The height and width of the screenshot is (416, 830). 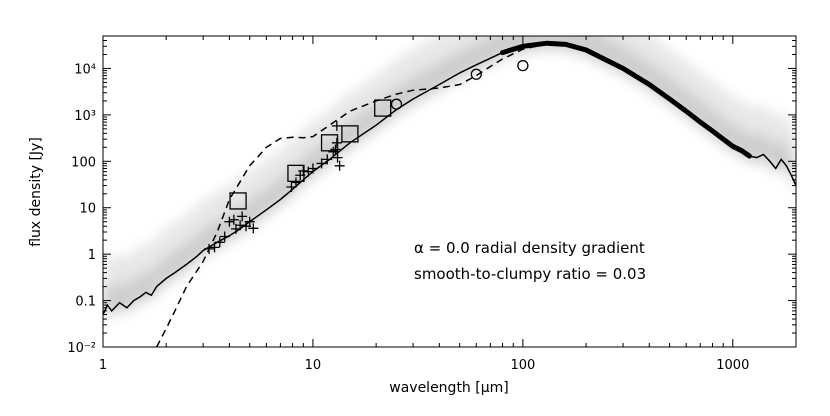 What do you see at coordinates (36, 192) in the screenshot?
I see `y-axis-label: flux density [Jy]` at bounding box center [36, 192].